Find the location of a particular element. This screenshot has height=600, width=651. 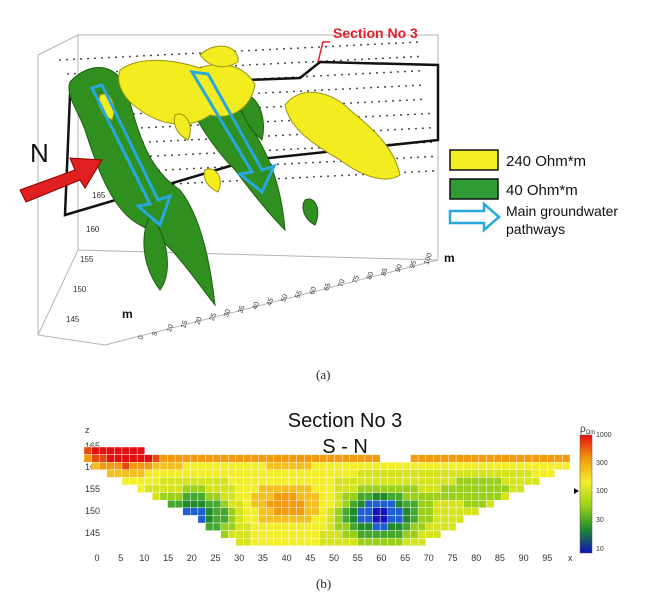

colorbar-tick: 300 is located at coordinates (602, 463).